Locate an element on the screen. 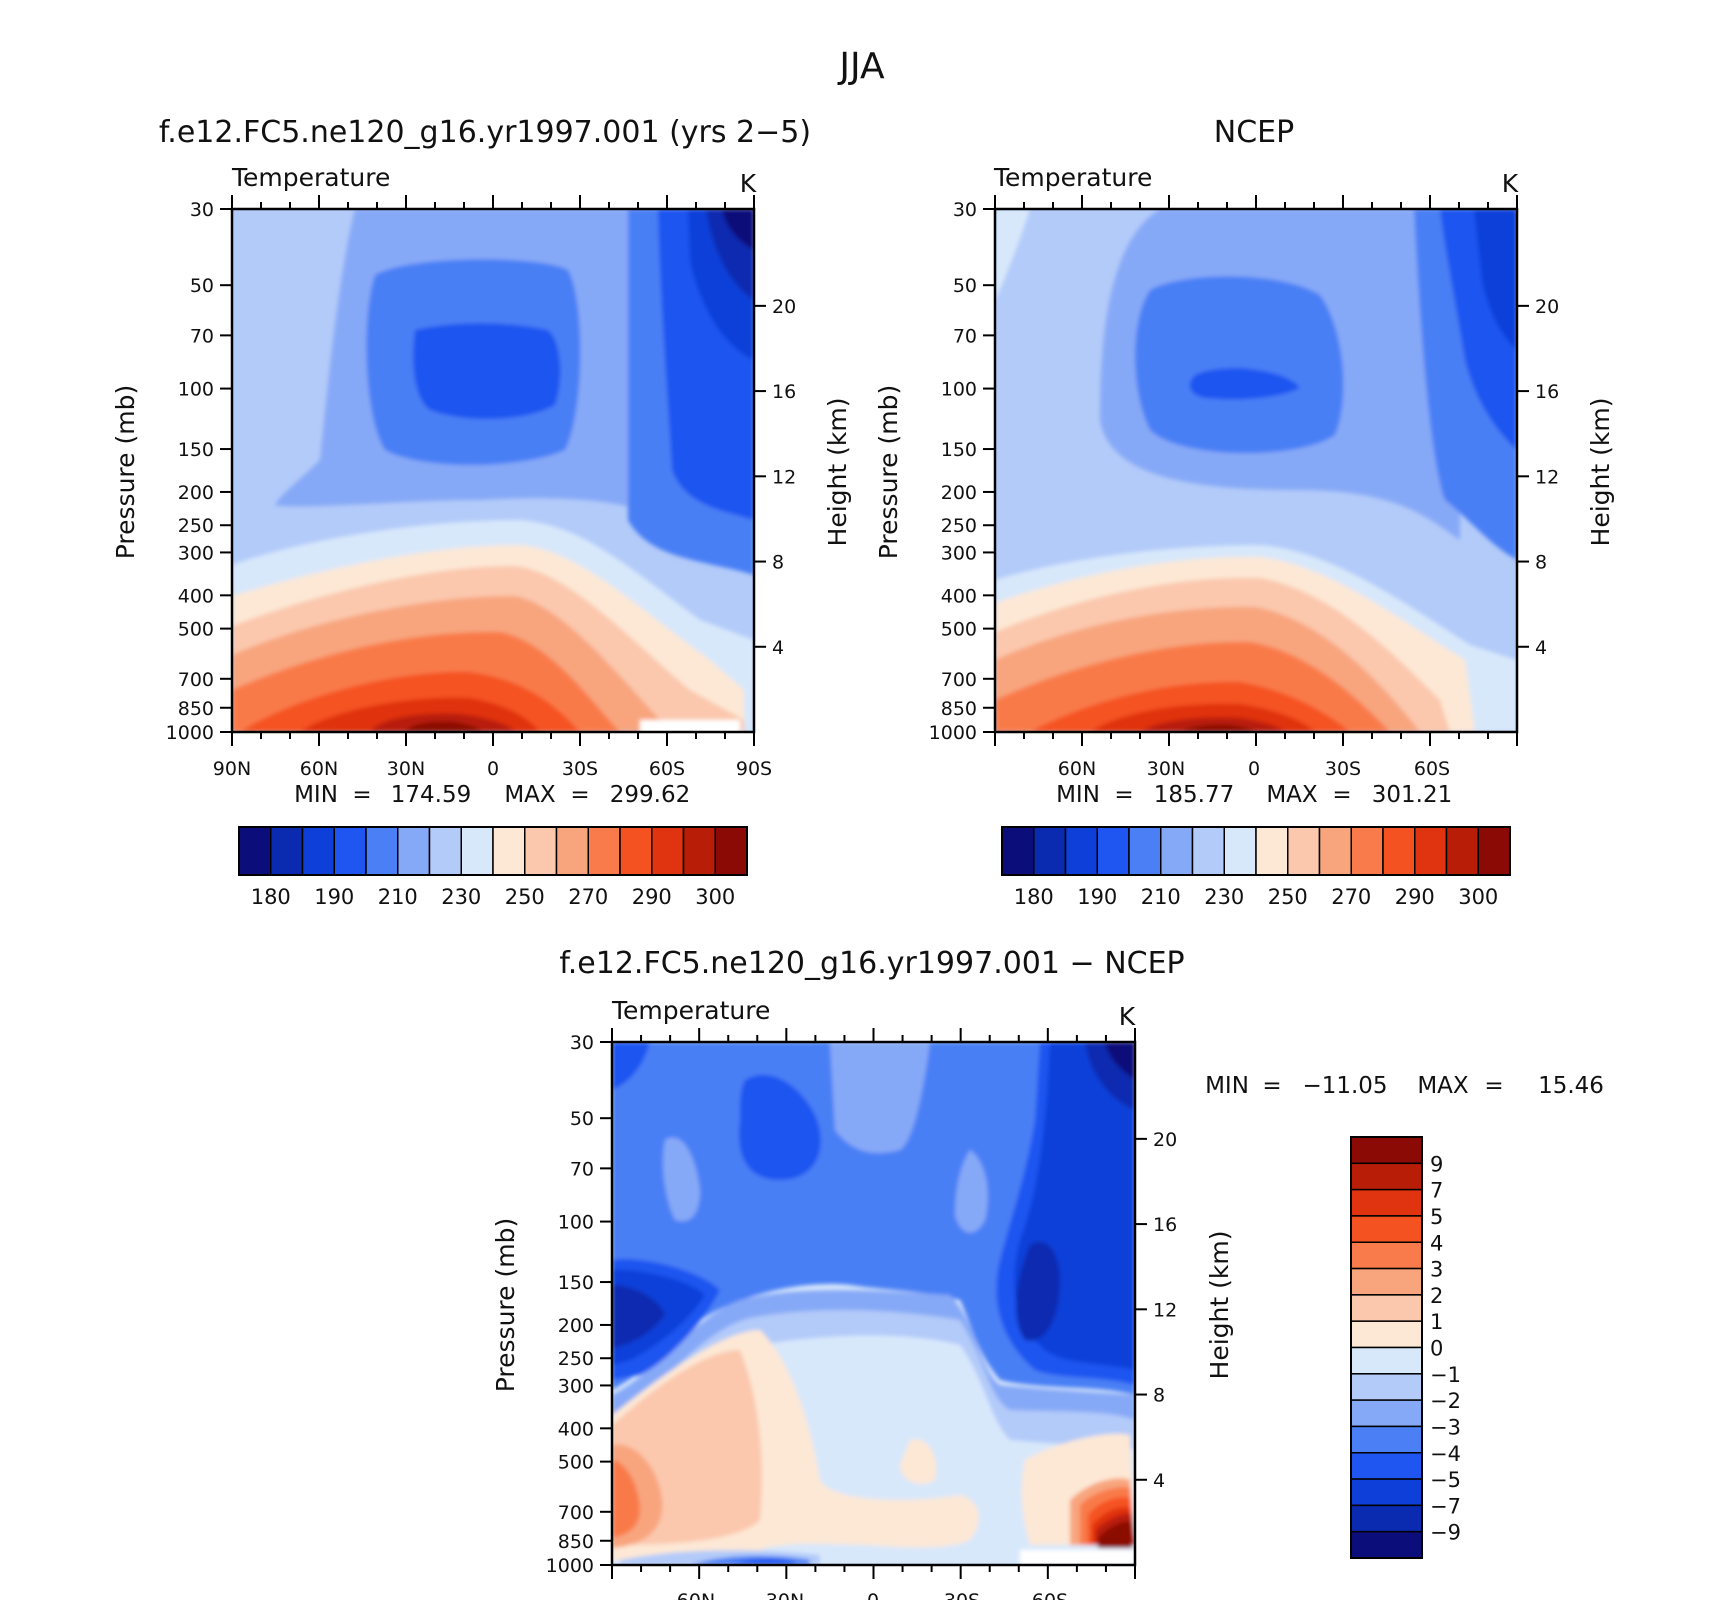 The image size is (1710, 1605). panel-model-right-axis-label: Height (km) is located at coordinates (837, 472).